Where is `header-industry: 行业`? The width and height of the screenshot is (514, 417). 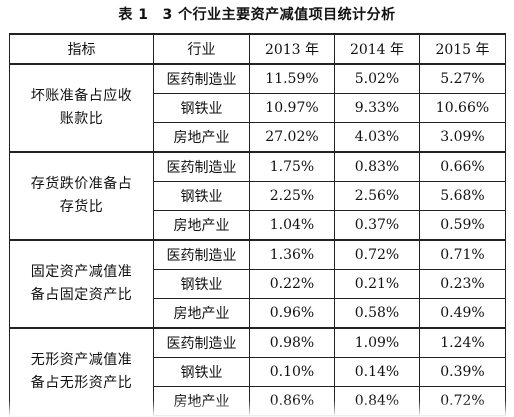 header-industry: 行业 is located at coordinates (201, 49).